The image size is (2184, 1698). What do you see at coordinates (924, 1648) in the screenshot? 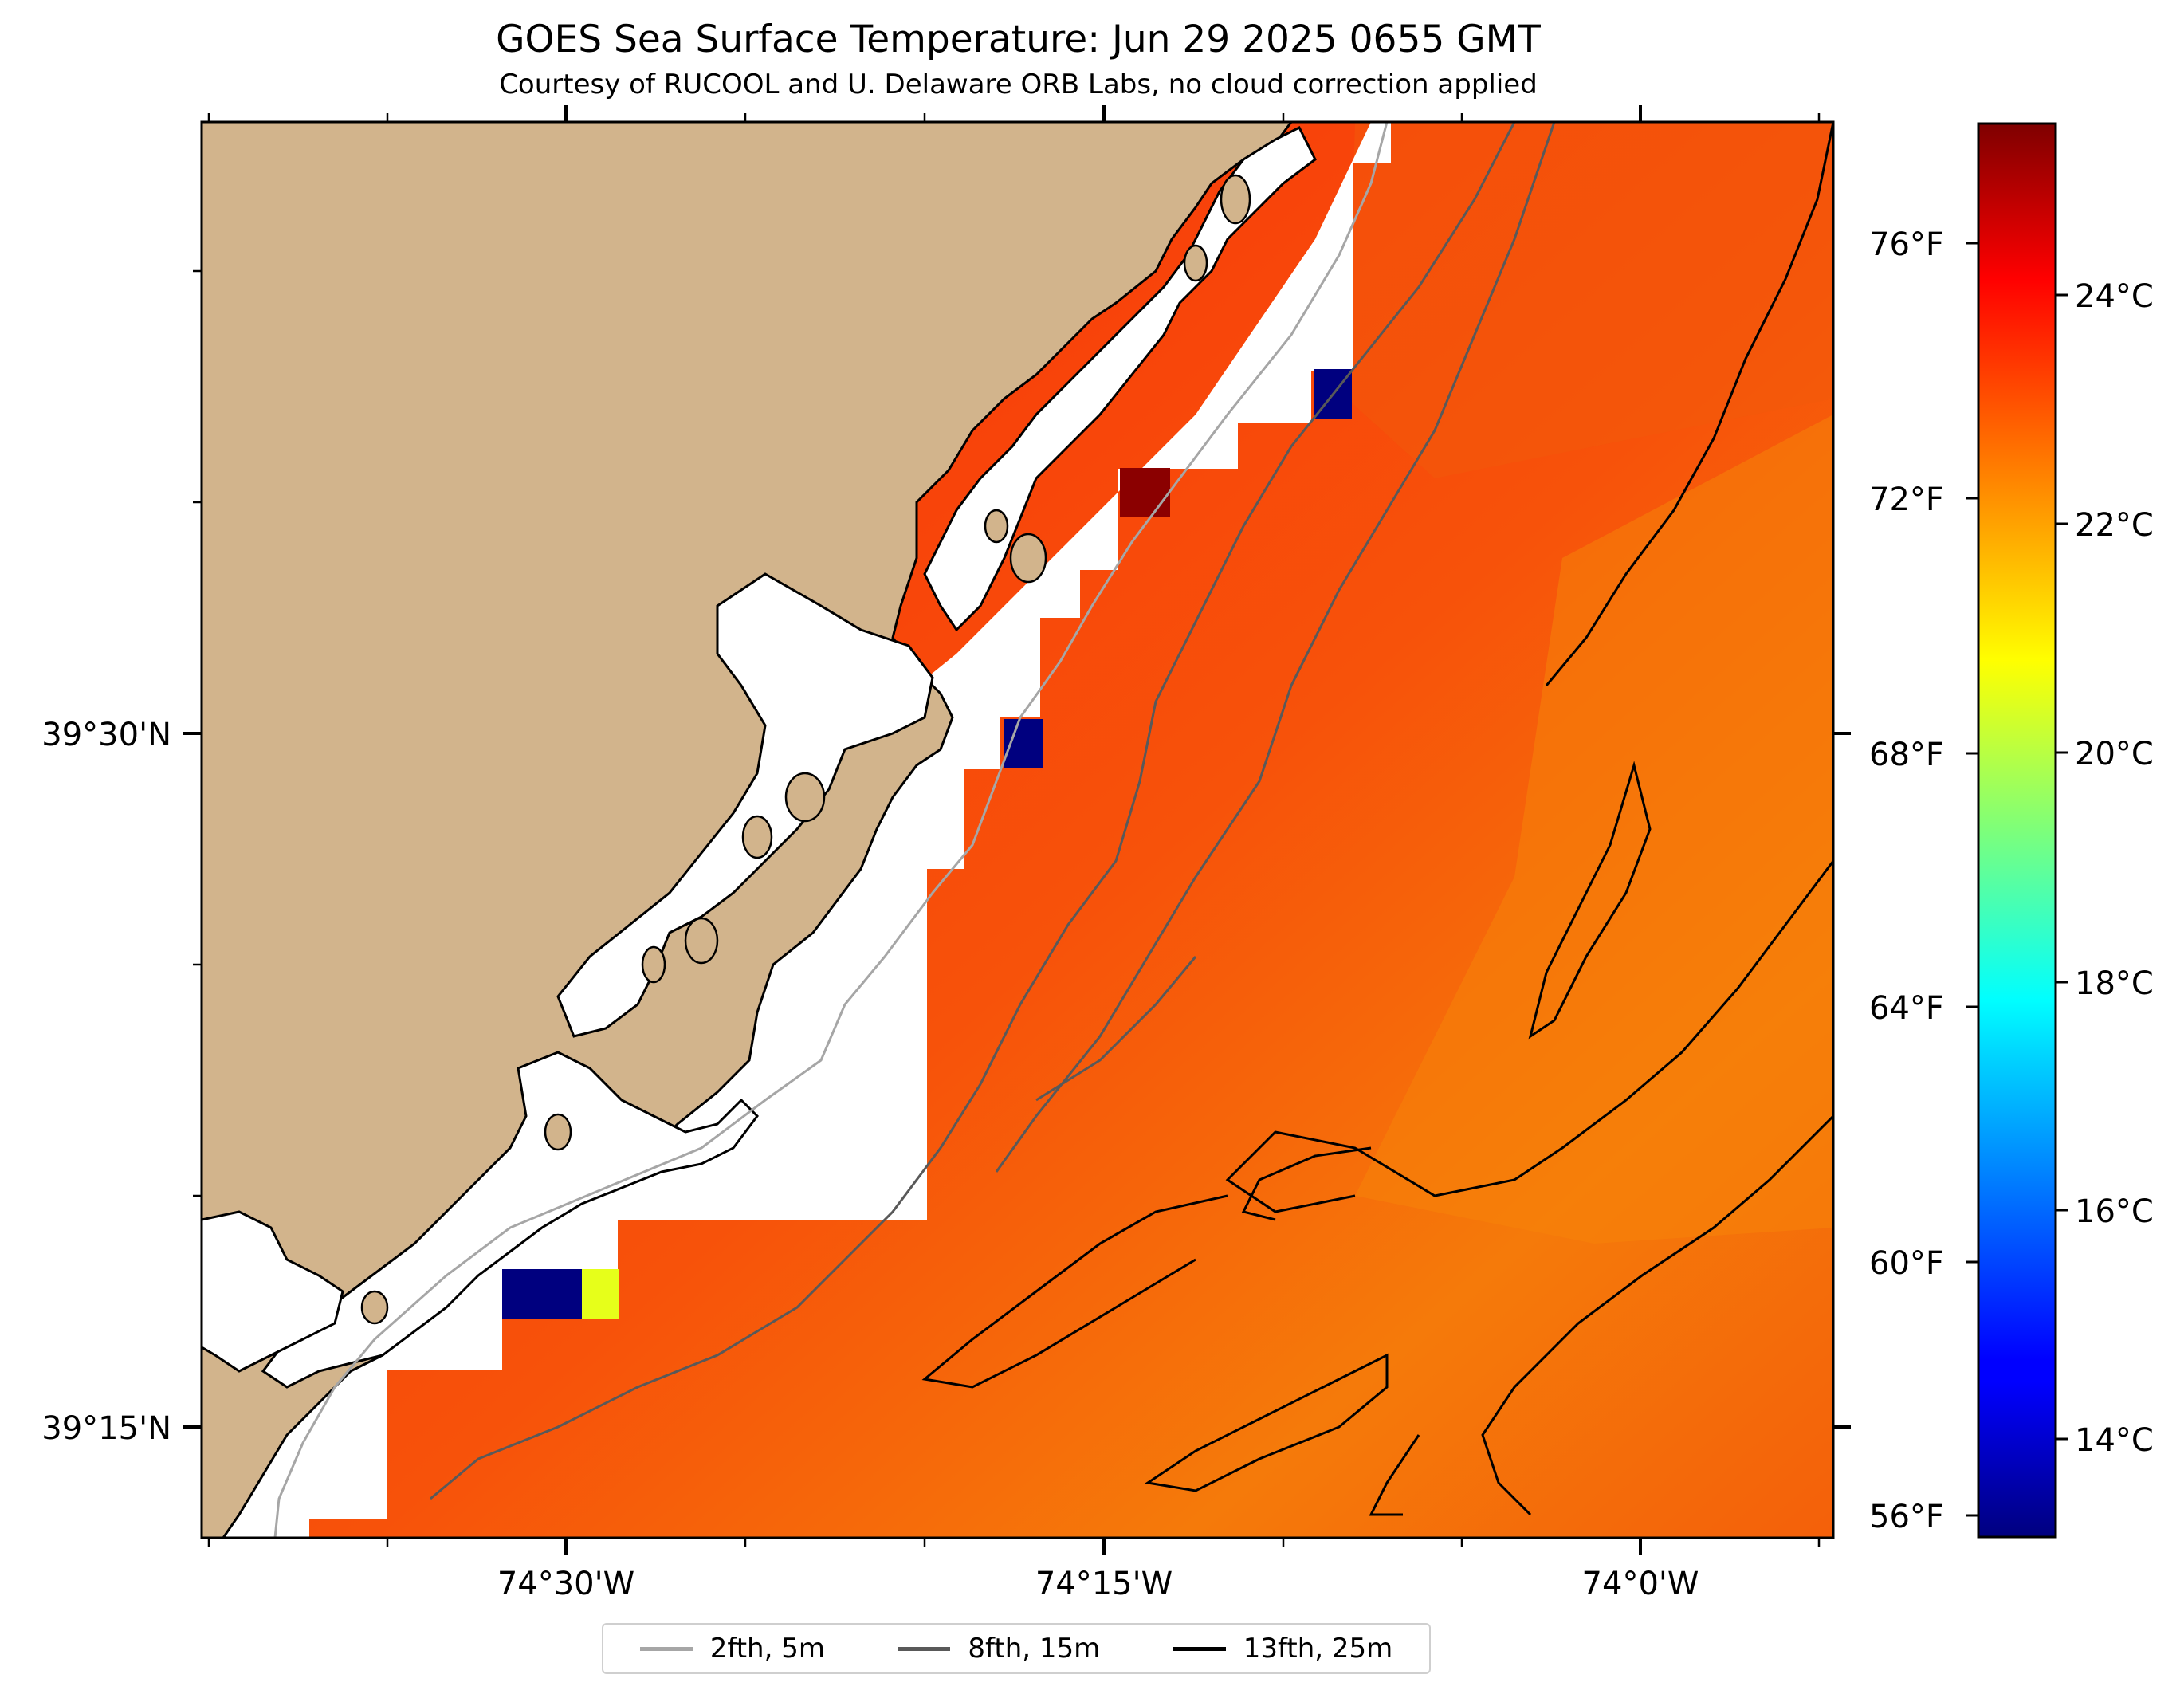
I see `legend-swatch-8fth` at bounding box center [924, 1648].